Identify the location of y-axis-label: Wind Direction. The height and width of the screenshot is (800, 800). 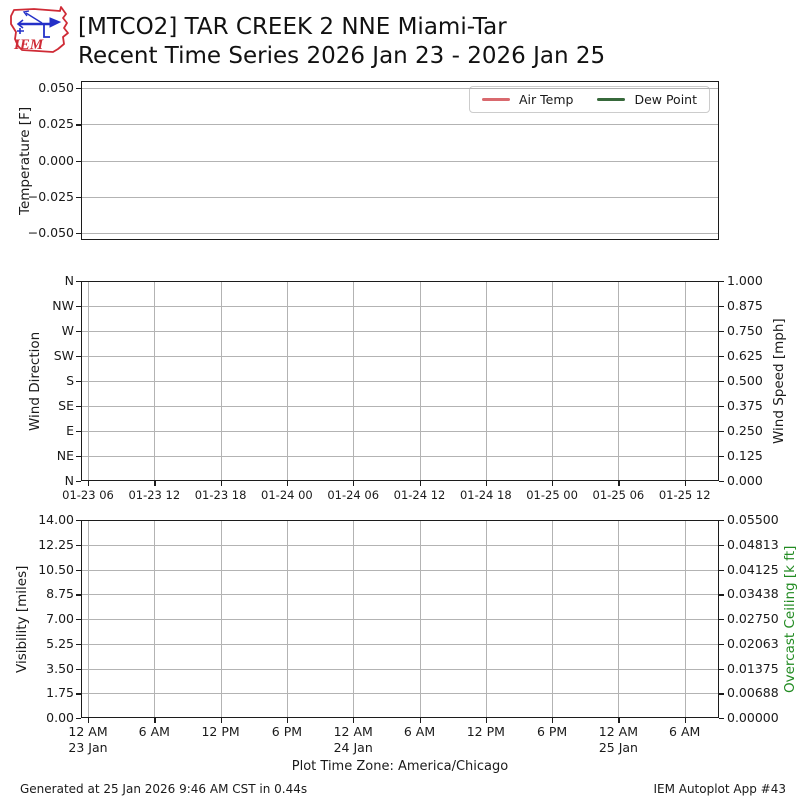
(35, 381).